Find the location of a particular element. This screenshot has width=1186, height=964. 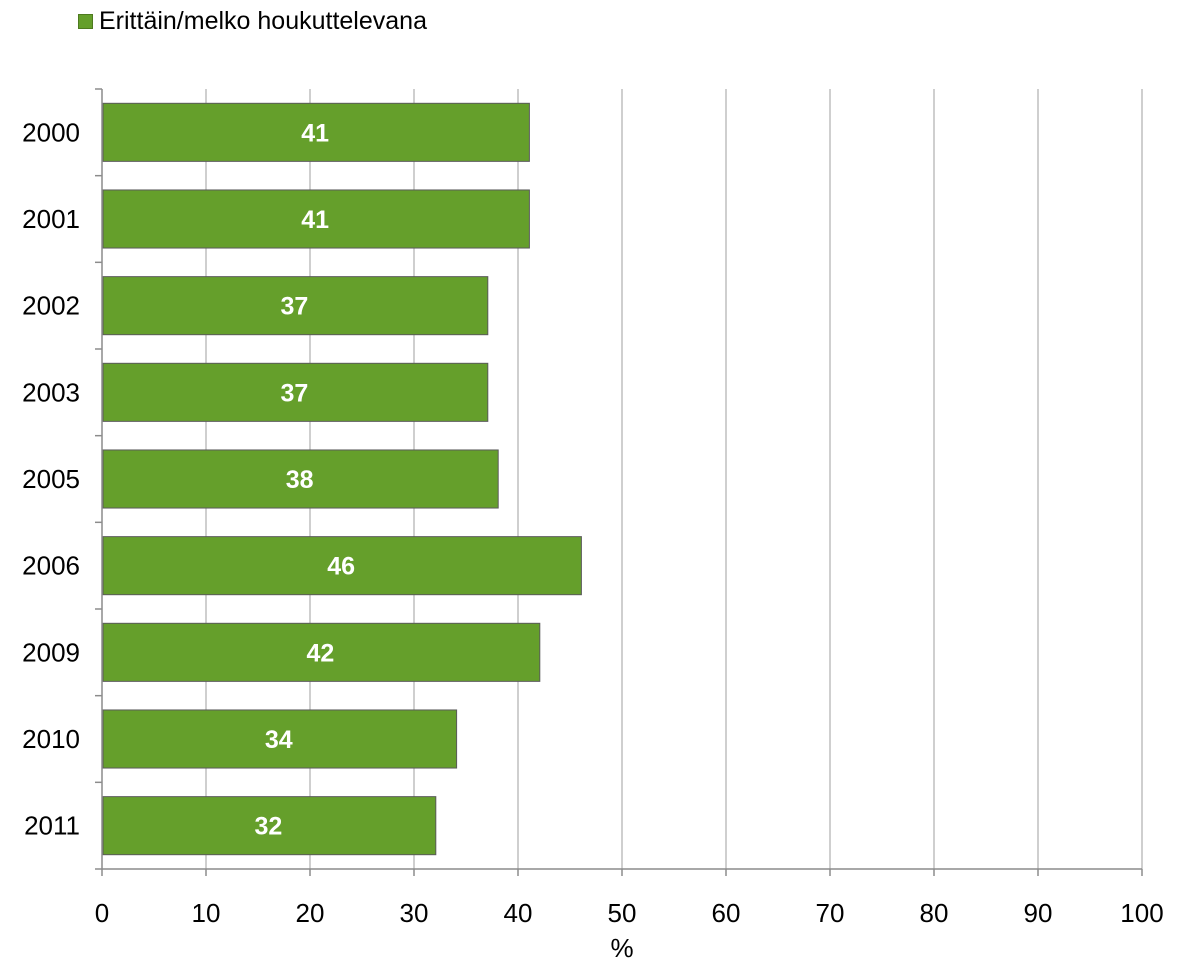

x-tick-label: 50 is located at coordinates (622, 913).